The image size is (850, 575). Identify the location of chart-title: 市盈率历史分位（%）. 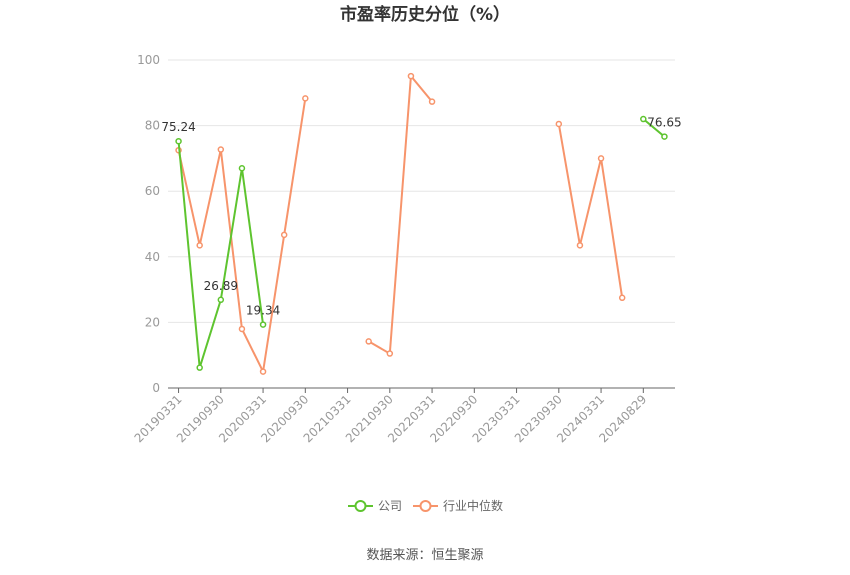
(425, 14).